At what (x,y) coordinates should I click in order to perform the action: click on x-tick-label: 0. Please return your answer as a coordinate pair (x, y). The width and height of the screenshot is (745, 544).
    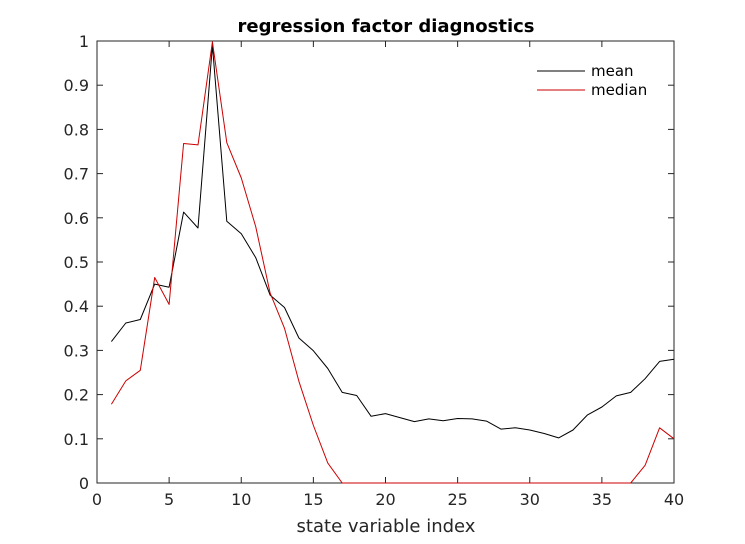
    Looking at the image, I should click on (97, 499).